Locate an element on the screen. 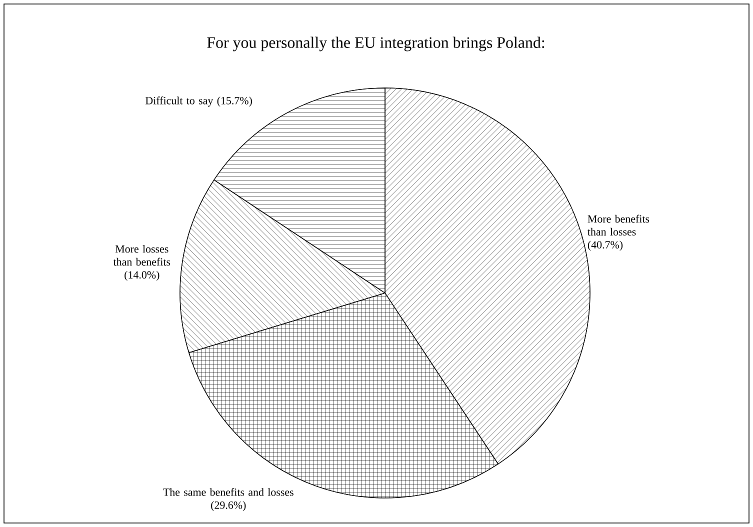 This screenshot has height=527, width=753. slice-label: Difficult to say is located at coordinates (180, 101).